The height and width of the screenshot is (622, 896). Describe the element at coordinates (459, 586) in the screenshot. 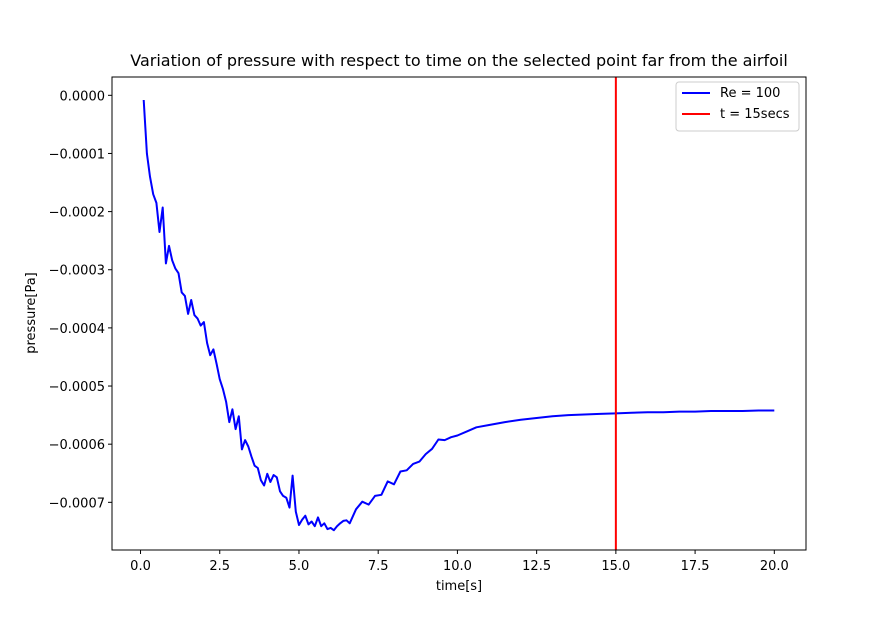

I see `x-axis-label: time[s]` at that location.